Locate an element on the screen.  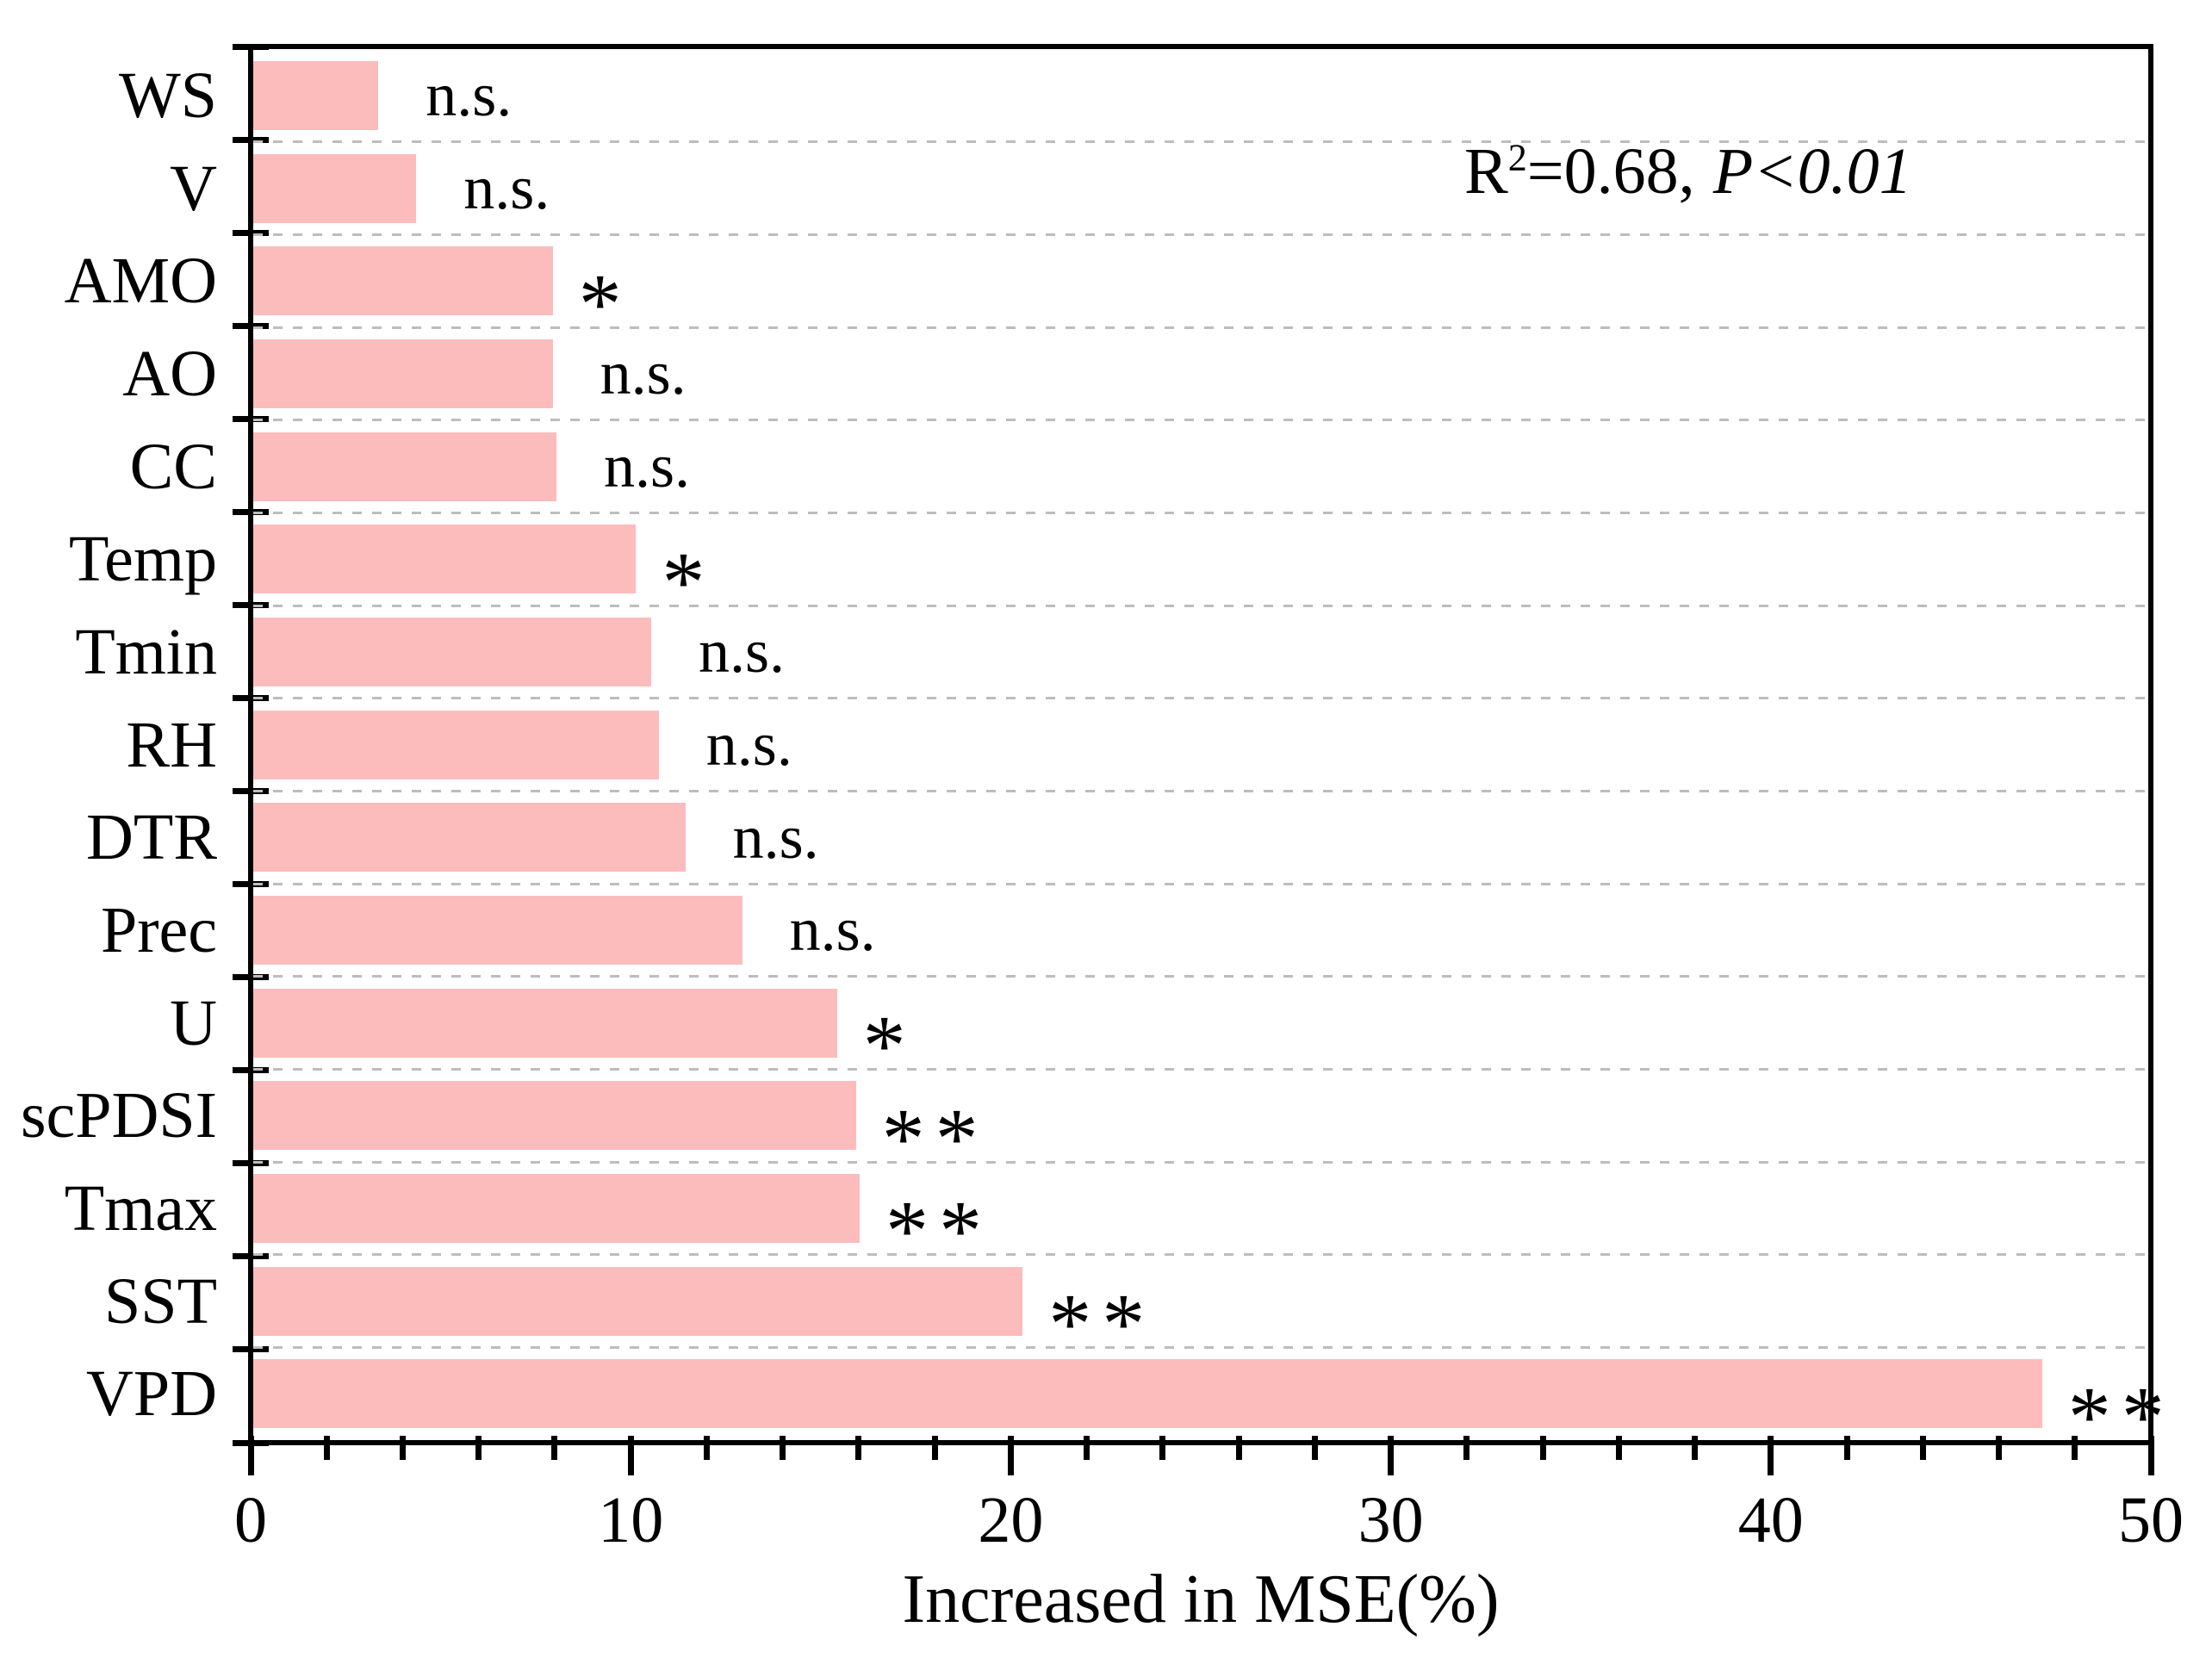
y-category-label-sst: SST is located at coordinates (160, 1301).